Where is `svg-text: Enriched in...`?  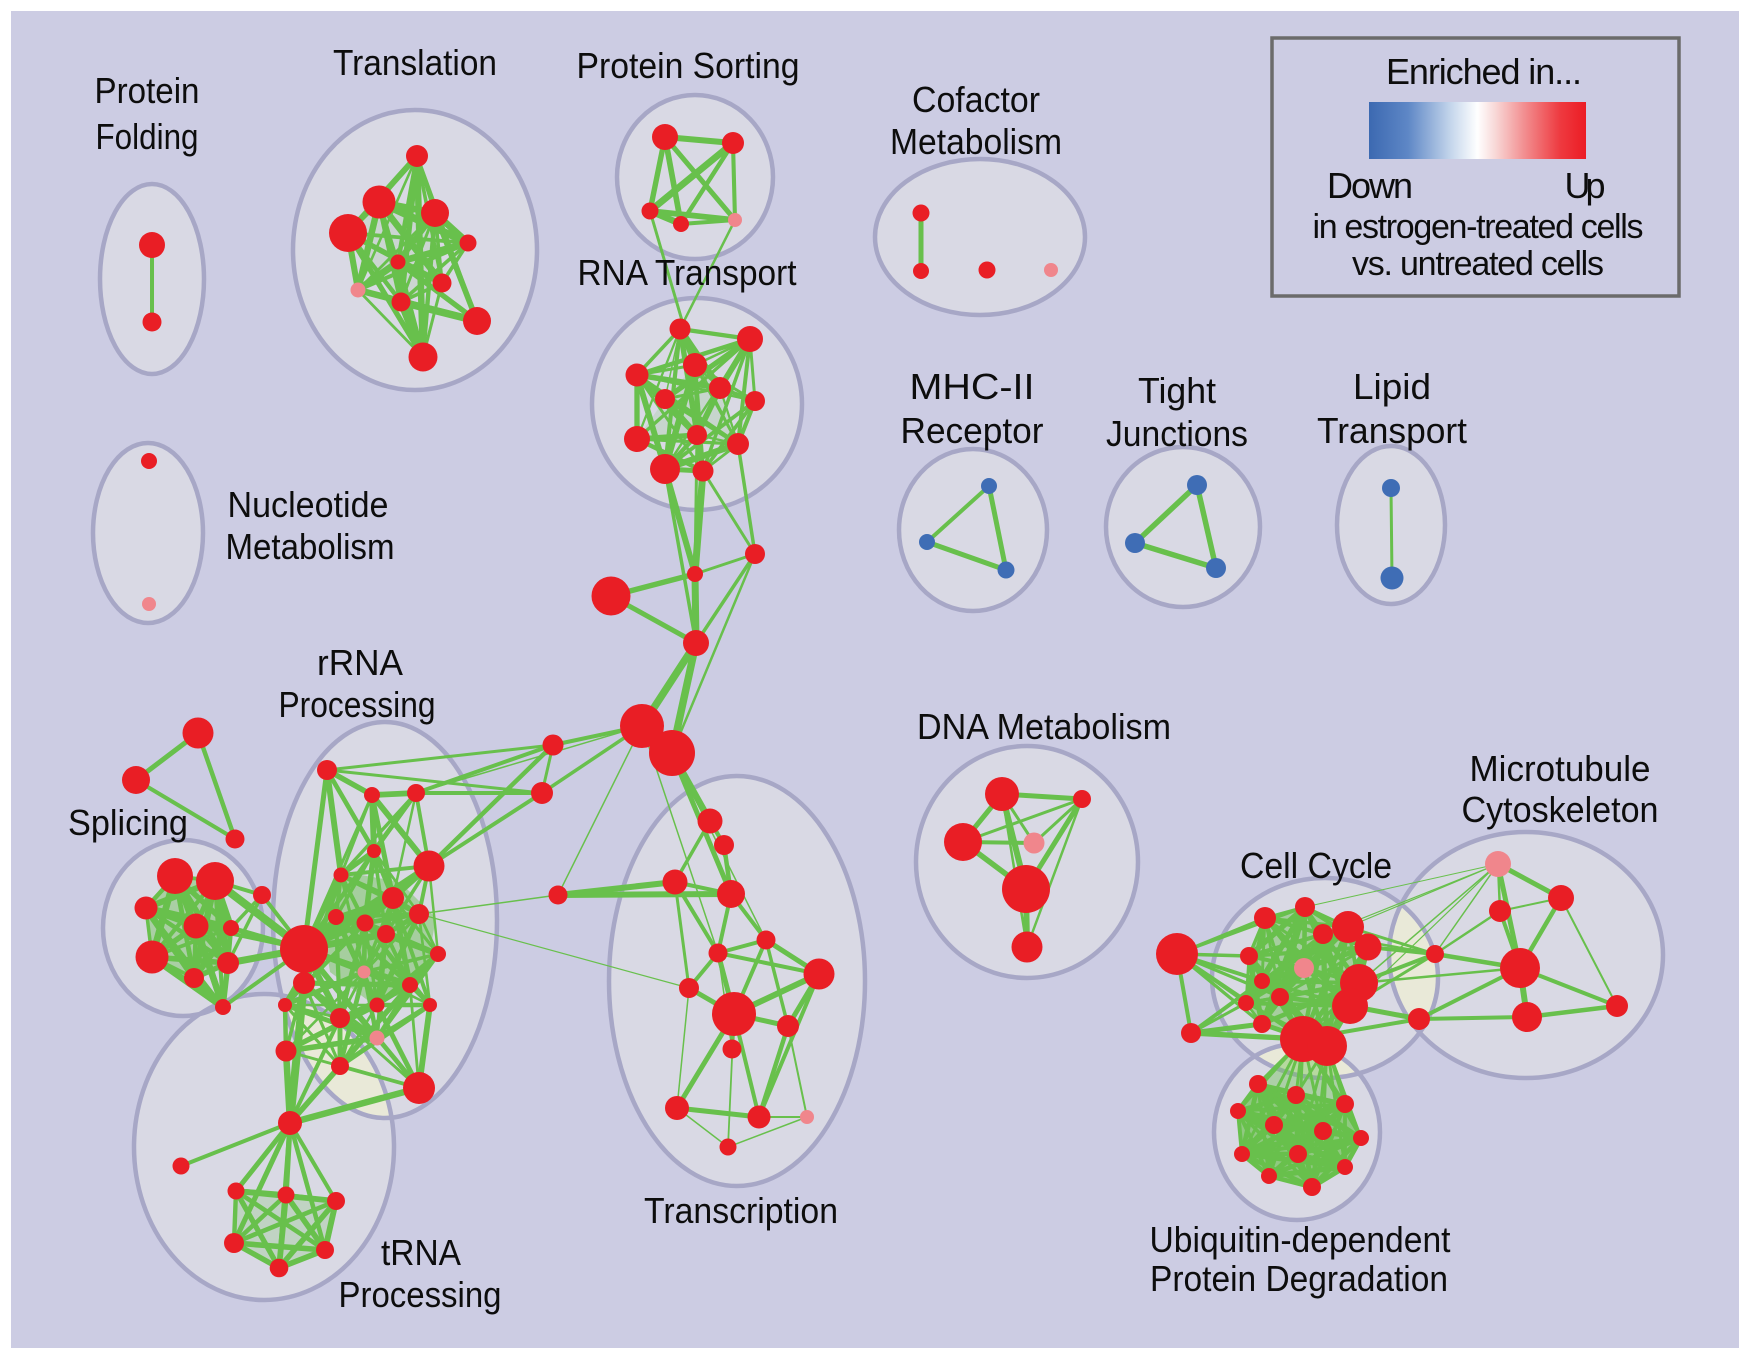
svg-text: Enriched in... is located at coordinates (1484, 71).